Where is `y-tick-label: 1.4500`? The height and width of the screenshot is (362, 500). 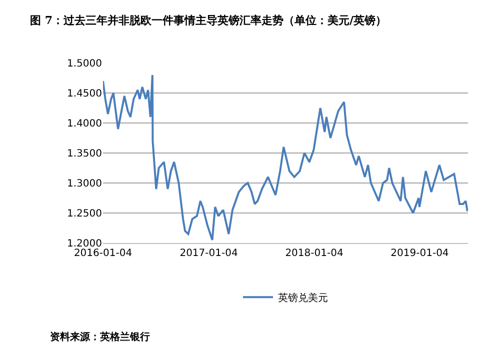 y-tick-label: 1.4500 is located at coordinates (84, 94).